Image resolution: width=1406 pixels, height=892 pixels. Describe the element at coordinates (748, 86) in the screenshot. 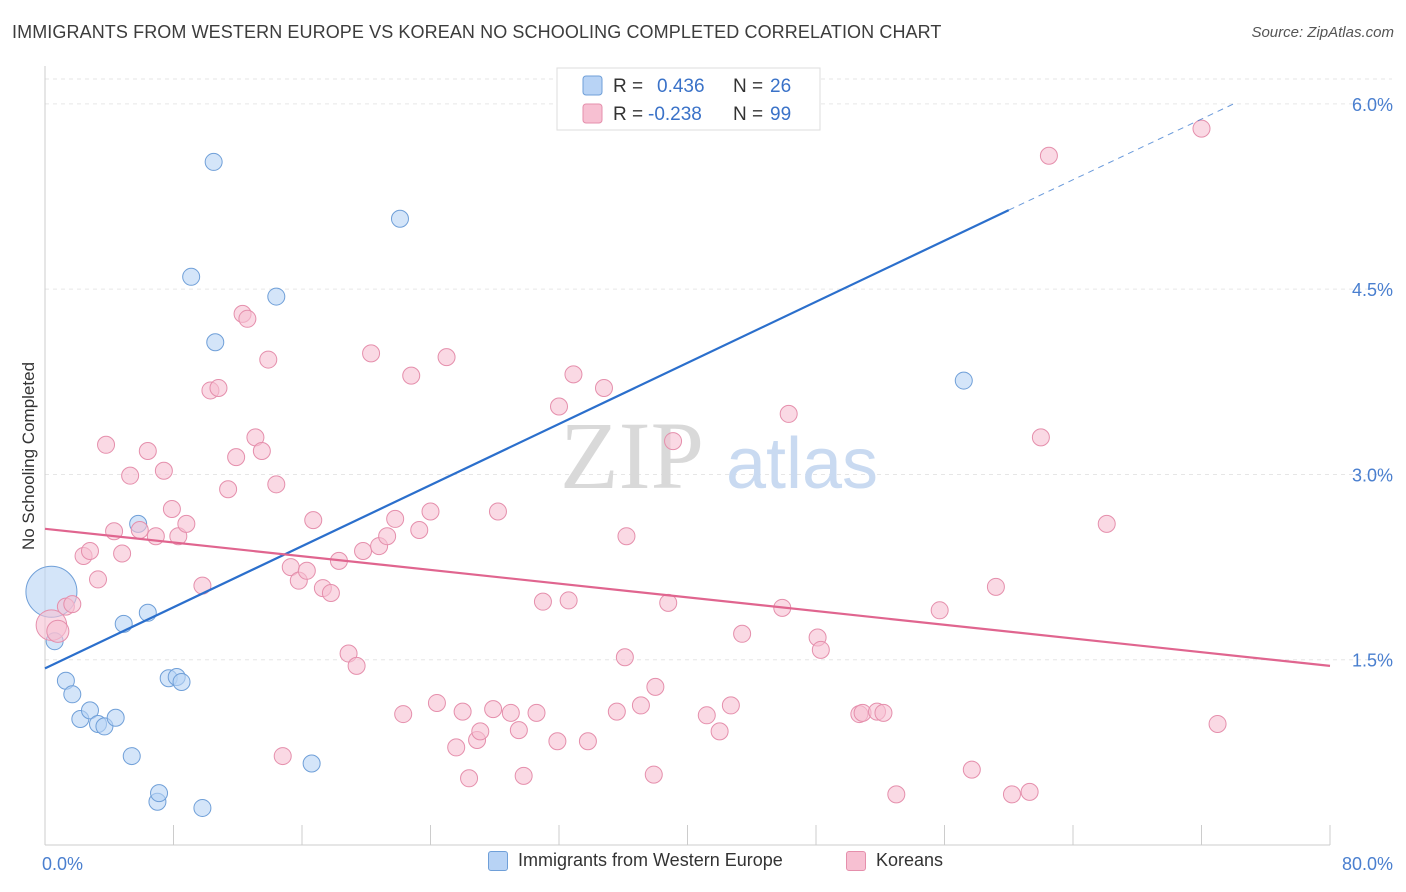

I see `legend-n-label-1: N =` at that location.